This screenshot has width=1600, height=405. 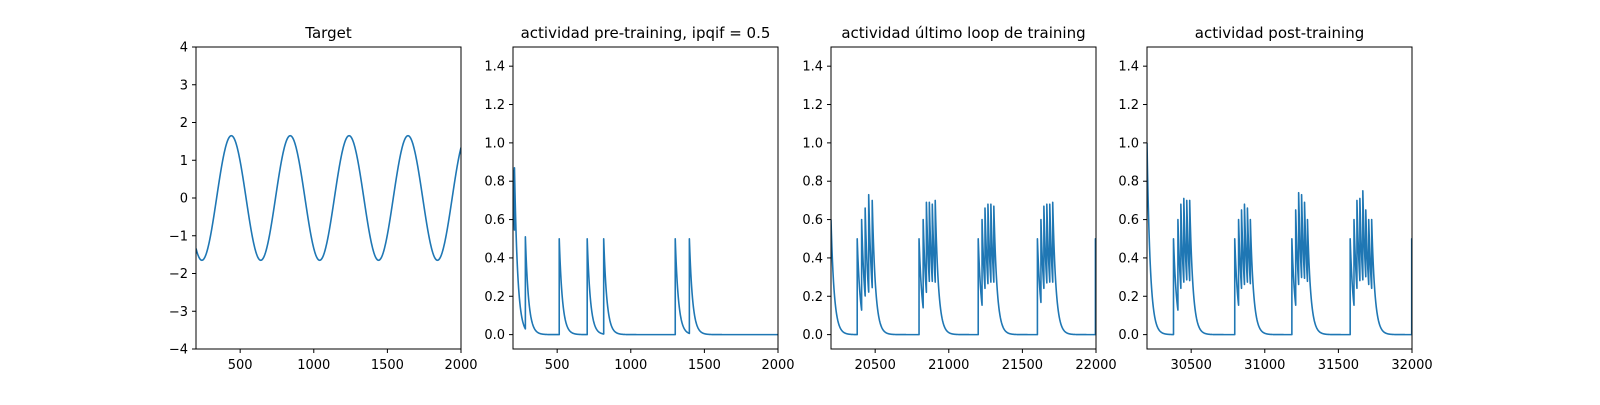 What do you see at coordinates (184, 199) in the screenshot?
I see `y-tick-label: 0` at bounding box center [184, 199].